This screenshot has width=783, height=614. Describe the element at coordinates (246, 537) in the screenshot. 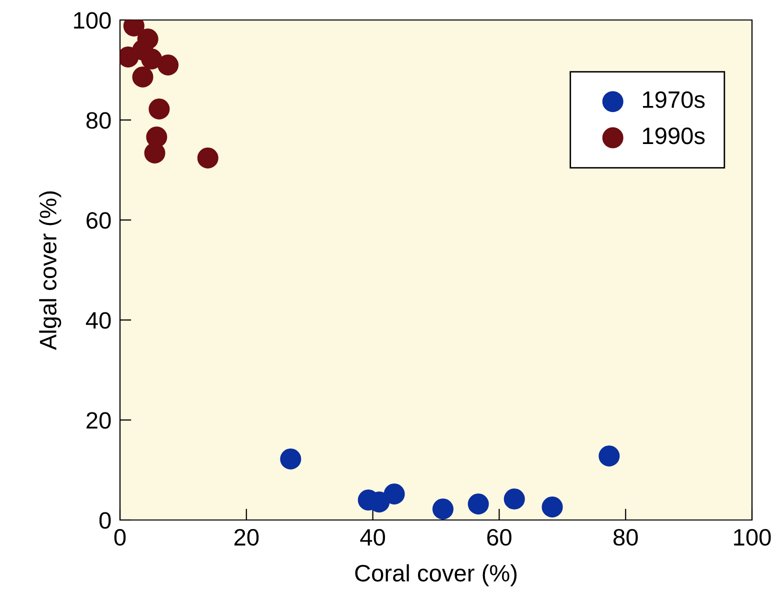

I see `x-tick-label: 20` at that location.